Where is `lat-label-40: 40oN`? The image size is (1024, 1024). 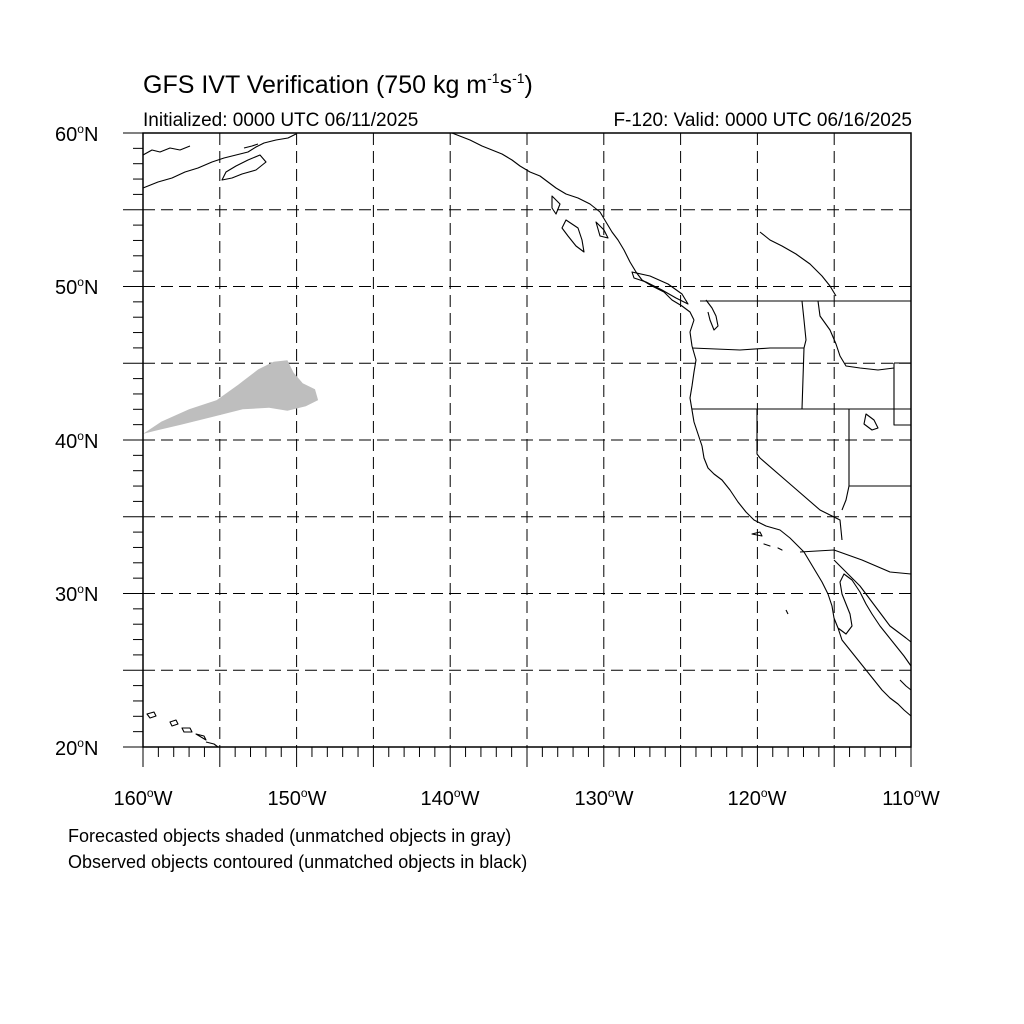
lat-label-40: 40oN is located at coordinates (77, 441).